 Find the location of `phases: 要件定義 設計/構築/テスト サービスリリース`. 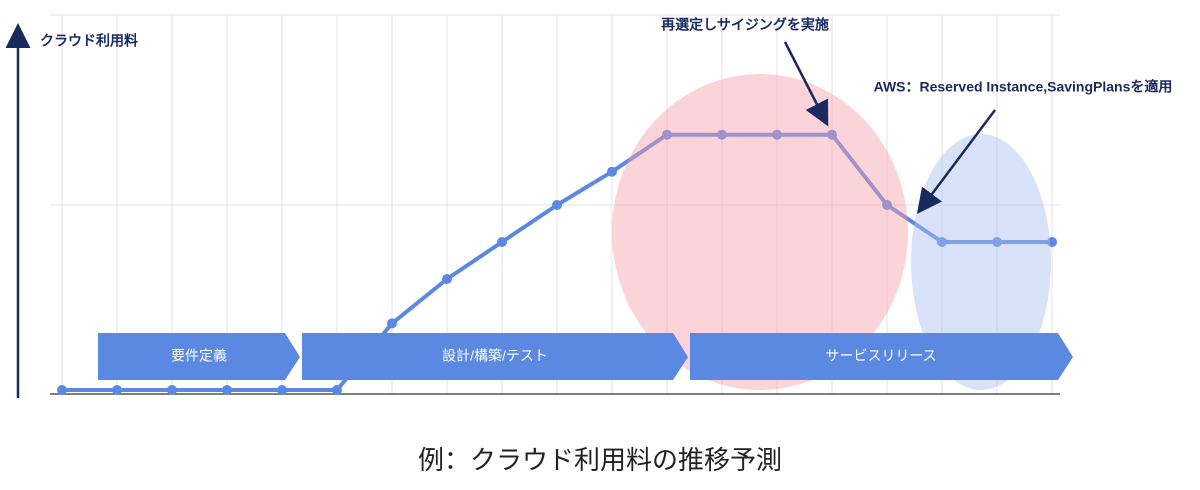

phases: 要件定義 設計/構築/テスト サービスリリース is located at coordinates (585, 356).